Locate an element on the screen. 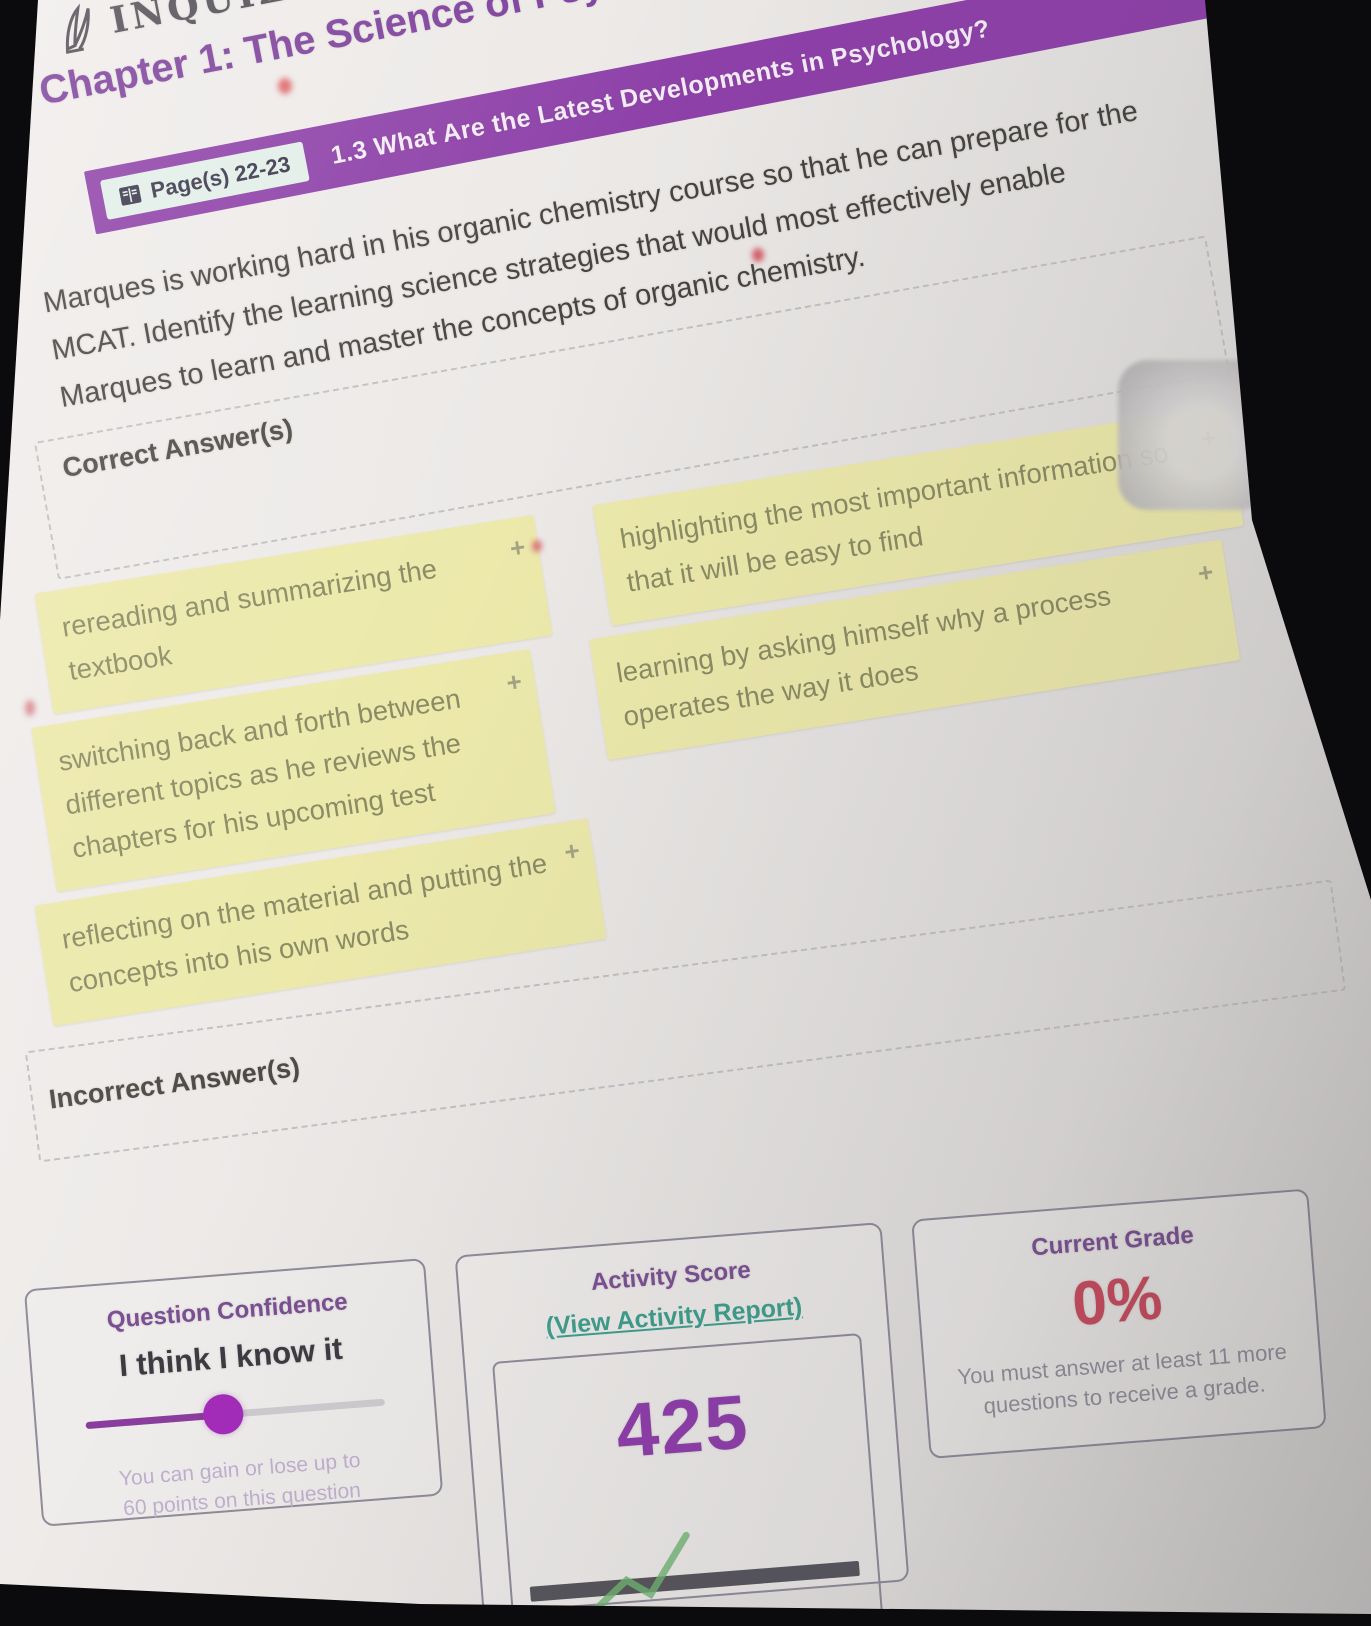 The width and height of the screenshot is (1371, 1626). answer-card-text: rereading and summarizing the textbook is located at coordinates (249, 619).